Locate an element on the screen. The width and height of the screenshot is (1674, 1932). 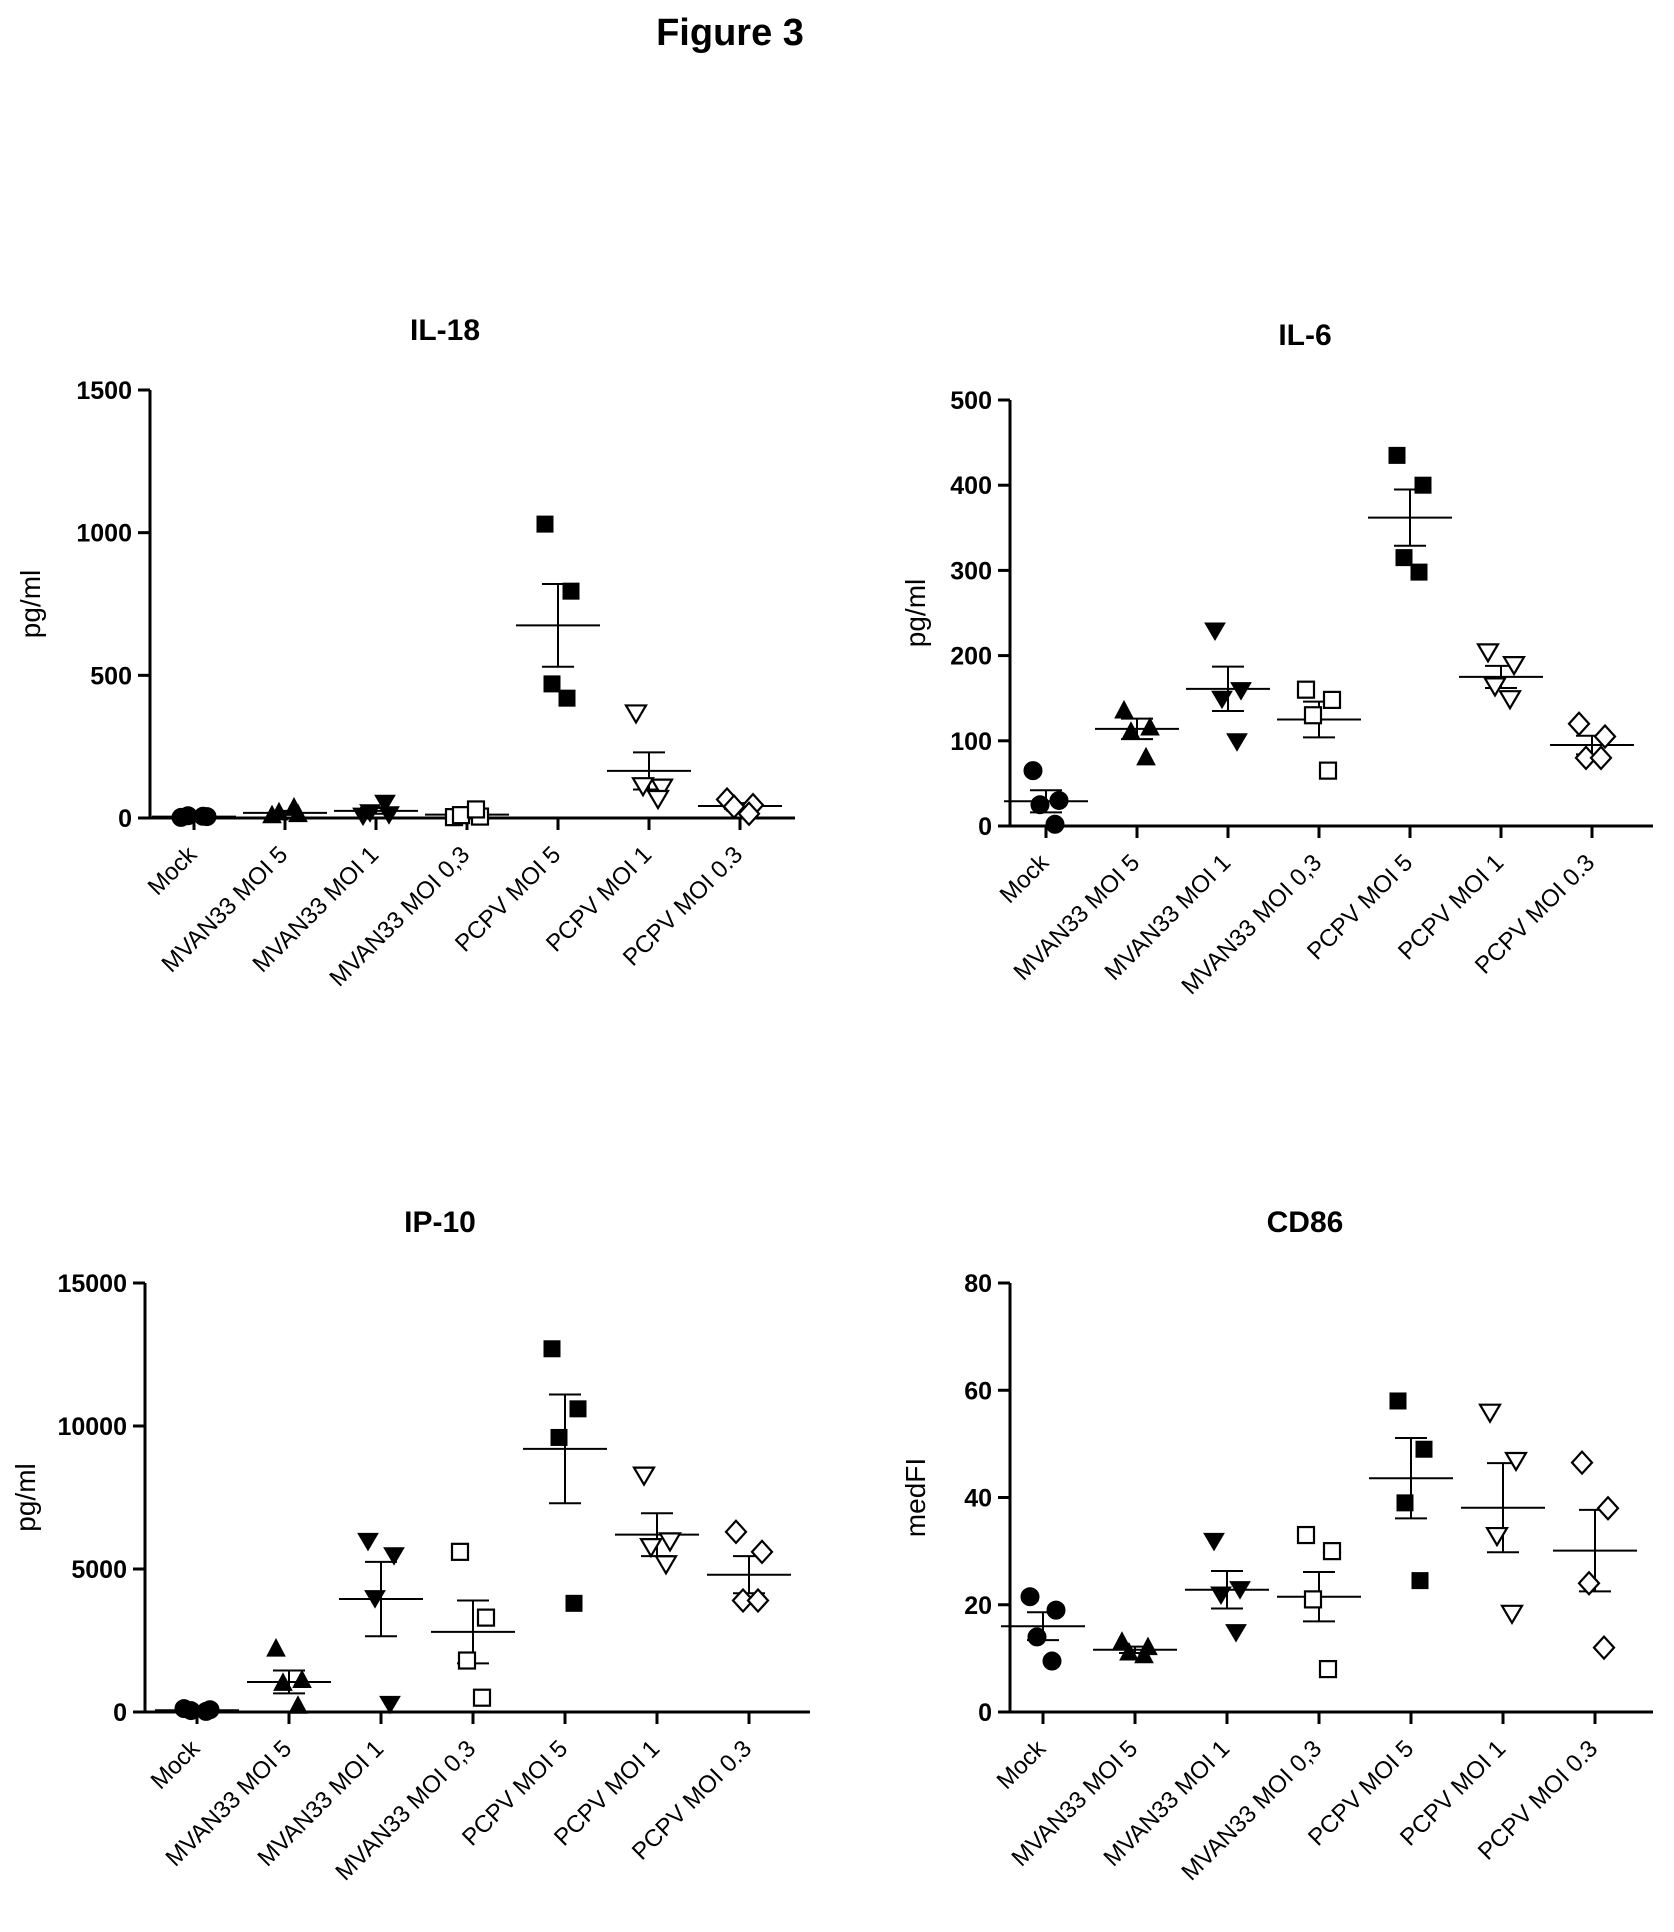
y-tick-label: 5000 is located at coordinates (99, 1570).